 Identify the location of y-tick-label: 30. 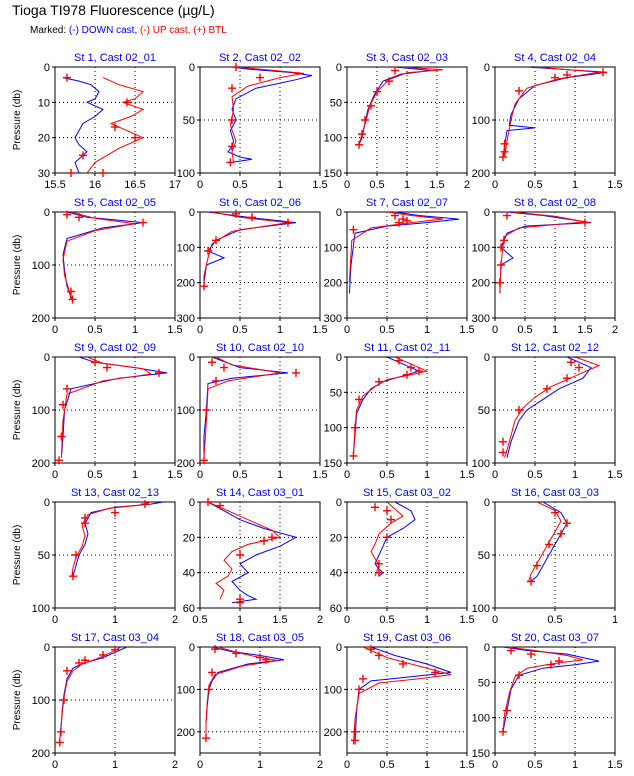
(44, 174).